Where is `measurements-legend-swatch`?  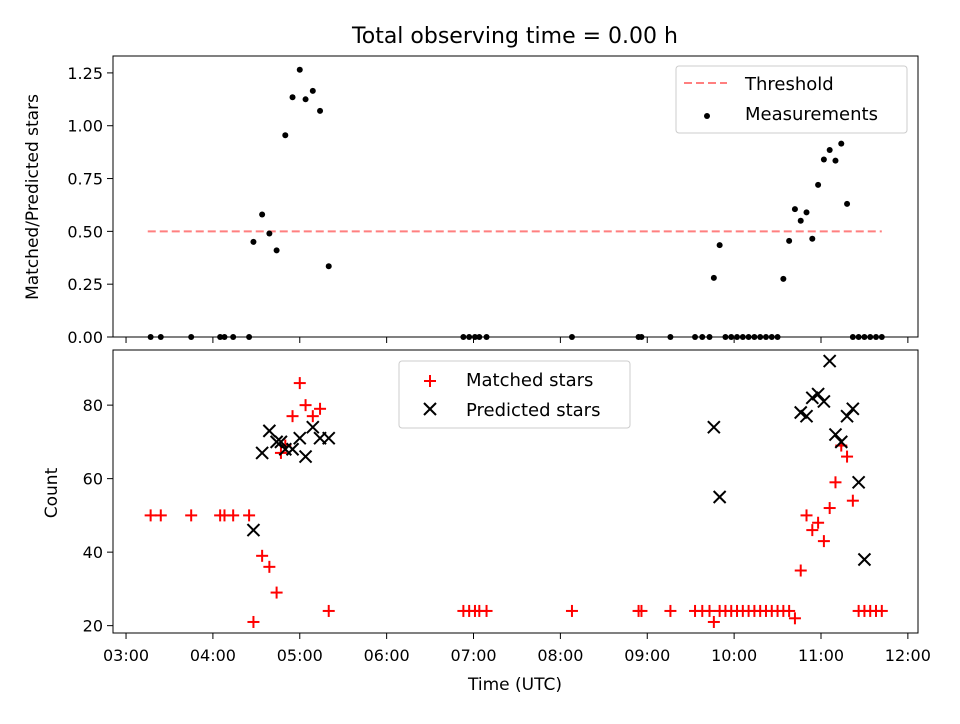
measurements-legend-swatch is located at coordinates (707, 116).